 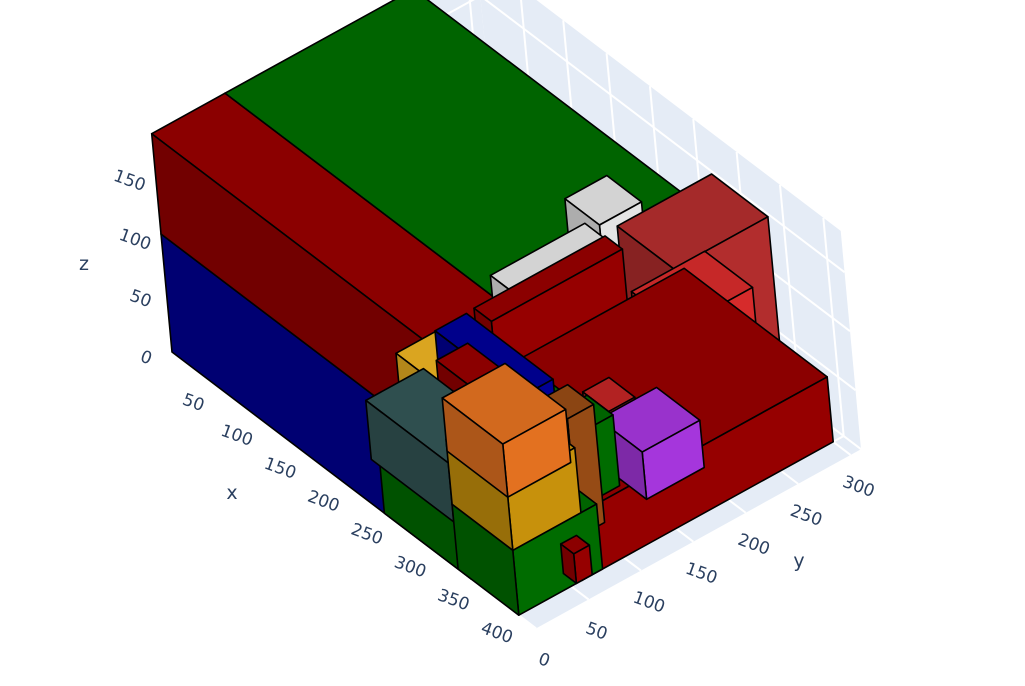 I want to click on x-tick-label: 50, so click(x=193, y=403).